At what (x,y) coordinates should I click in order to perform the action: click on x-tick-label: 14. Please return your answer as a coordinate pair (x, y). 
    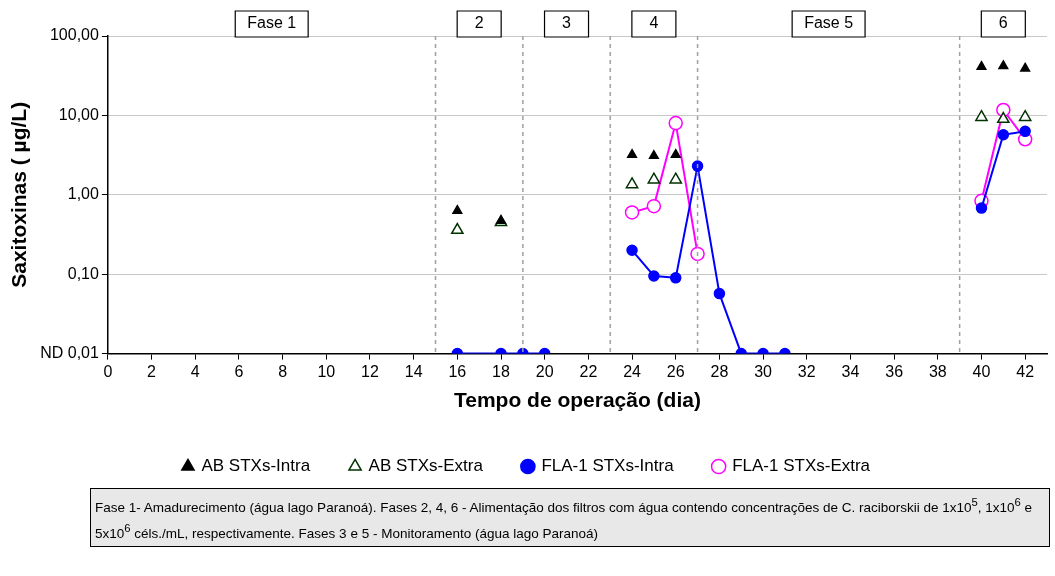
    Looking at the image, I should click on (413, 371).